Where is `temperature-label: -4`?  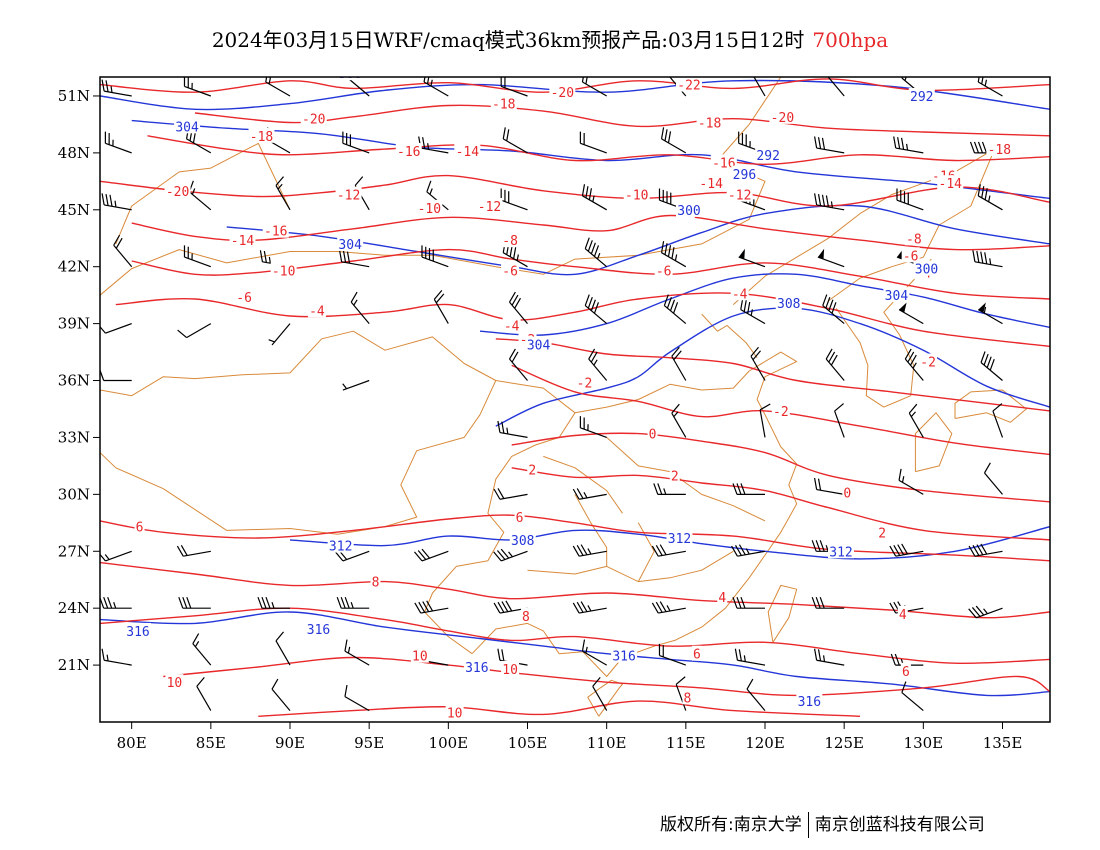 temperature-label: -4 is located at coordinates (317, 311).